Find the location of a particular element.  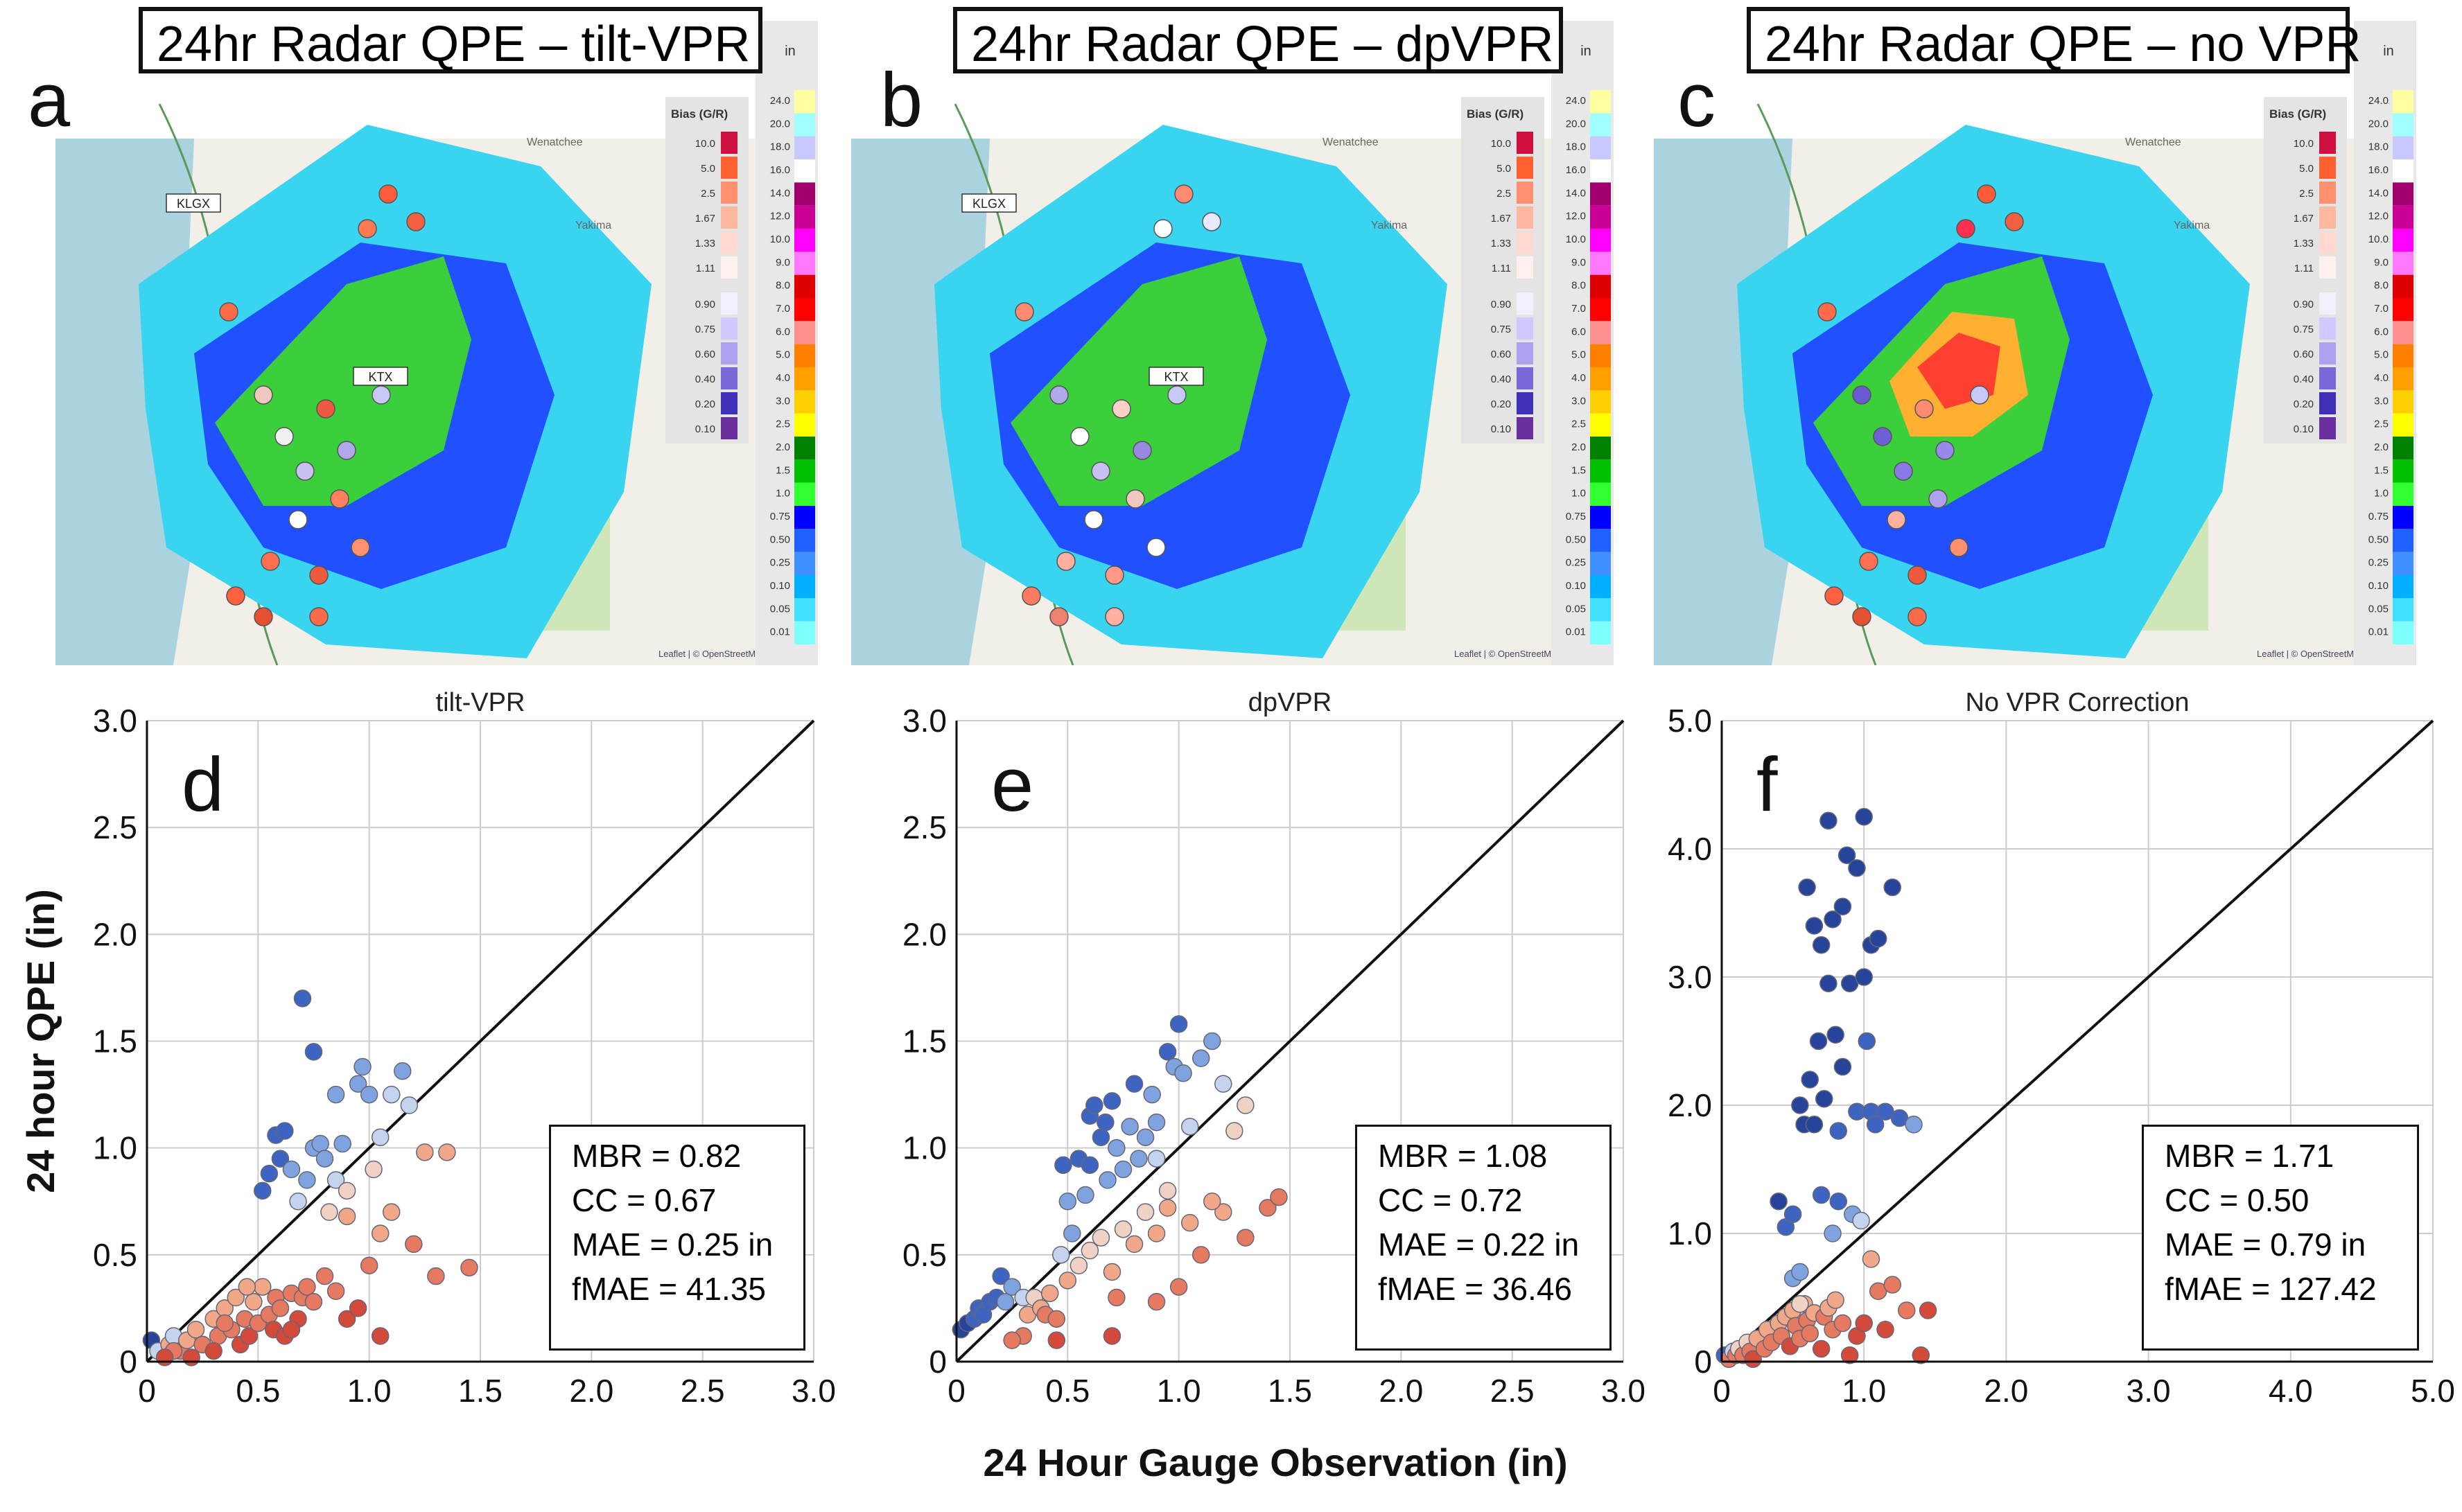

precip-legend-unit: in is located at coordinates (790, 51).